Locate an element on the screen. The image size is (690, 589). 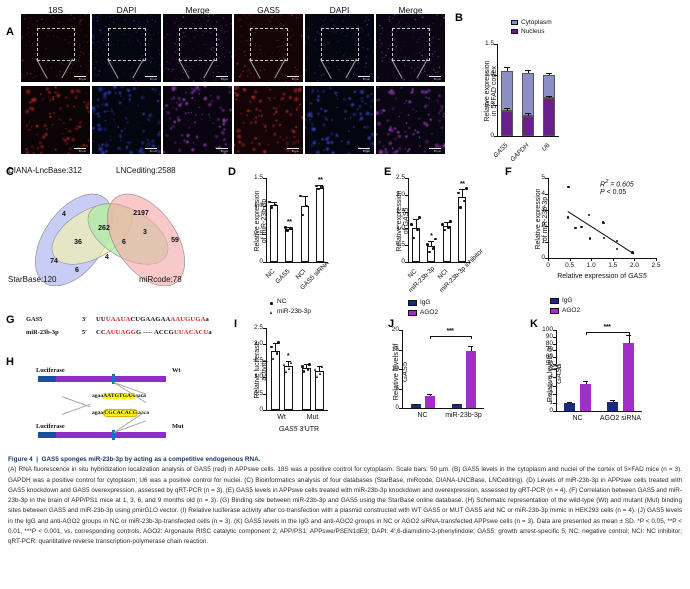
panel-b-legend-label-0: Cytoplasm is located at coordinates (536, 22).